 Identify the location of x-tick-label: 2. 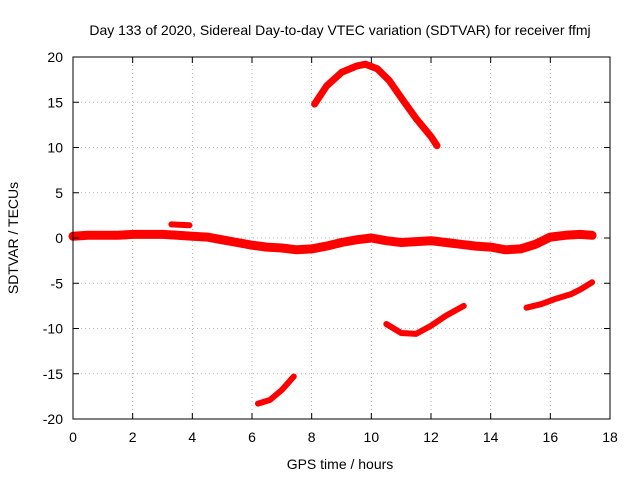
(133, 437).